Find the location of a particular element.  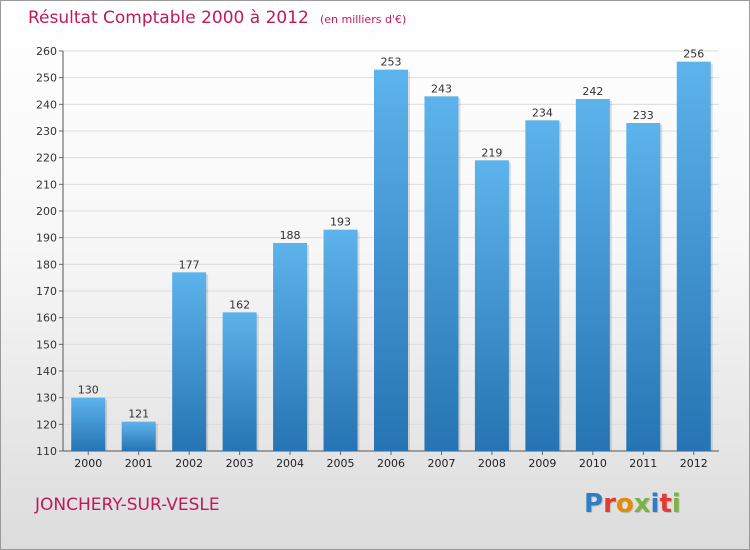

x-tick-label-2005: 2005 is located at coordinates (341, 463).